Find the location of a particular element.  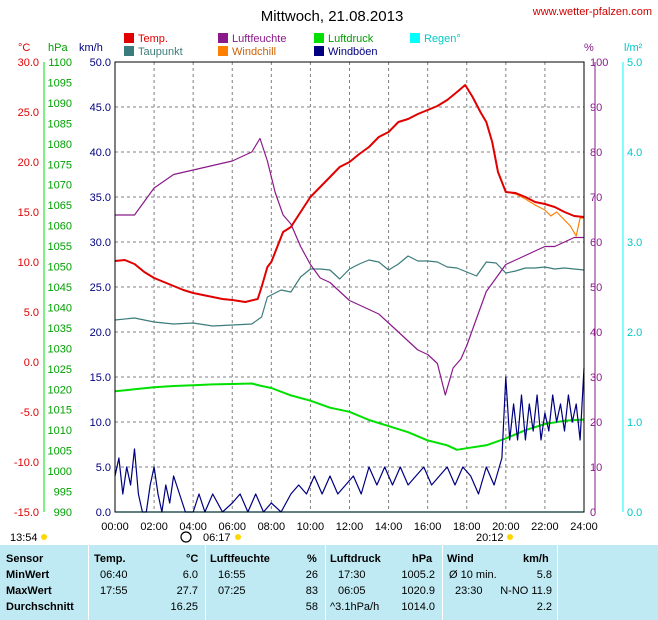

temp-tick-label: 15.0 is located at coordinates (28, 213).